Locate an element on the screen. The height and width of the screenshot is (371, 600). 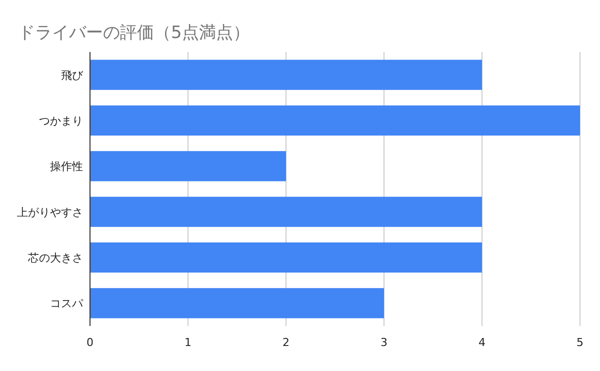
y-tick-label: コスパ is located at coordinates (67, 303).